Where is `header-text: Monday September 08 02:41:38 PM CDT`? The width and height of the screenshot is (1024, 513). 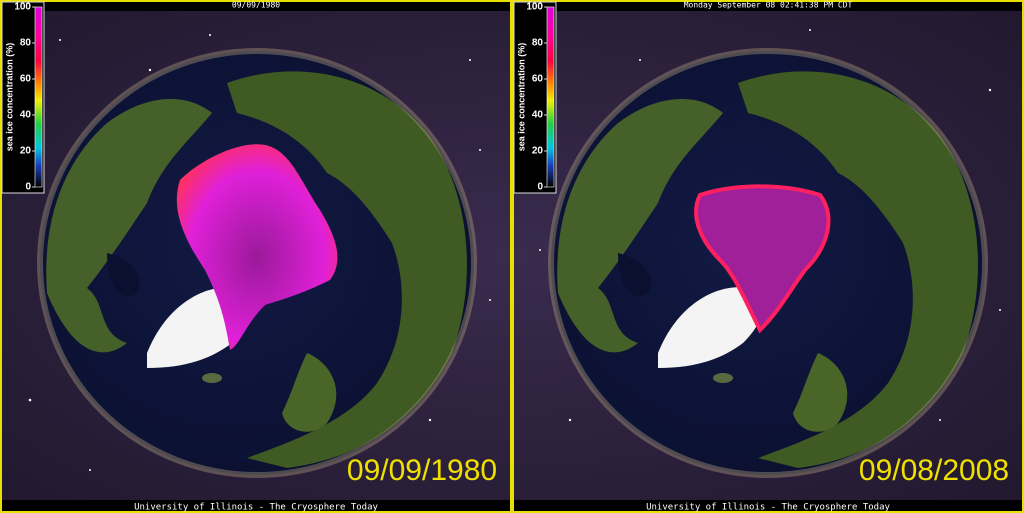
header-text: Monday September 08 02:41:38 PM CDT is located at coordinates (768, 5).